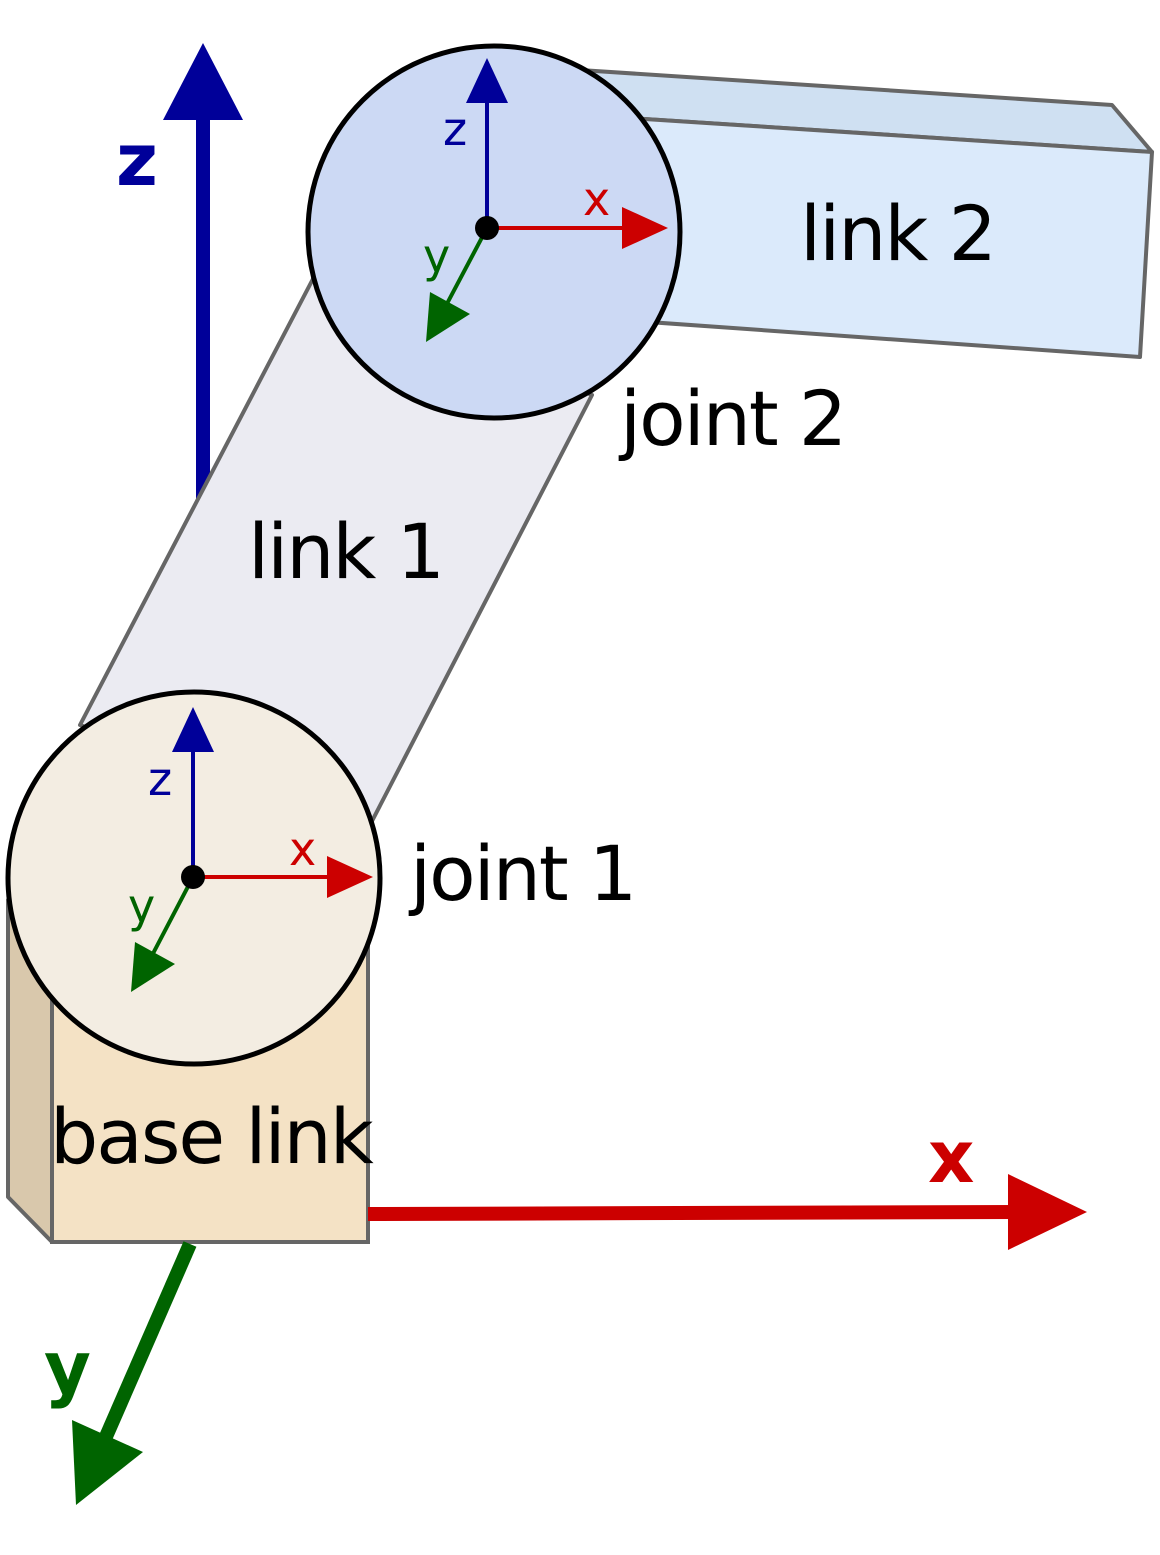  Describe the element at coordinates (731, 418) in the screenshot. I see `joint-2-label: joint 2` at that location.